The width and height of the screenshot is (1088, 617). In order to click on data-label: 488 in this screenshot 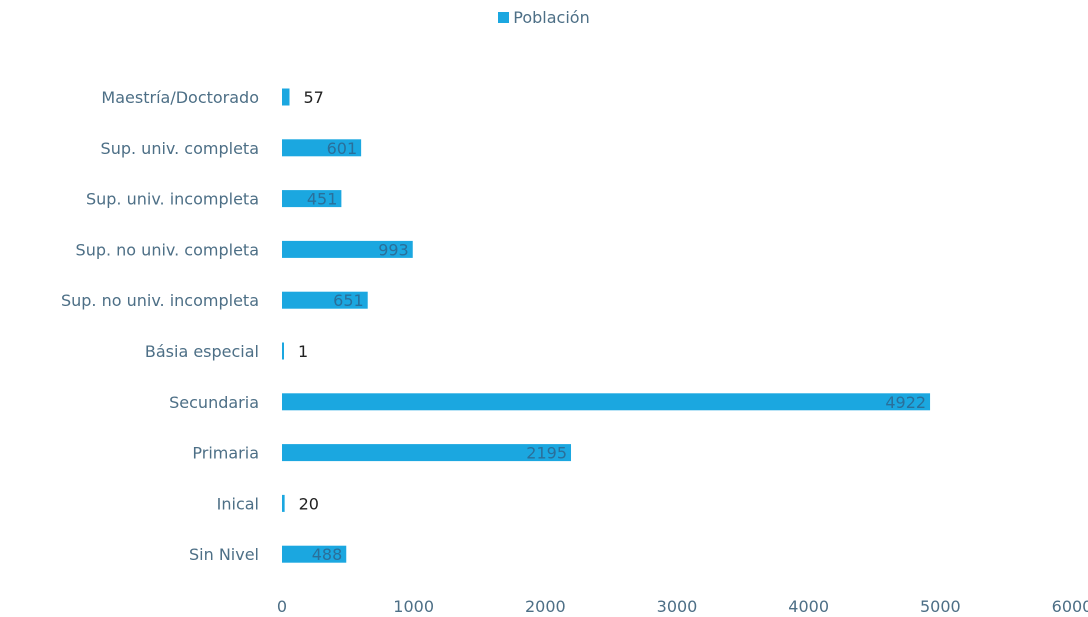, I will do `click(327, 554)`.